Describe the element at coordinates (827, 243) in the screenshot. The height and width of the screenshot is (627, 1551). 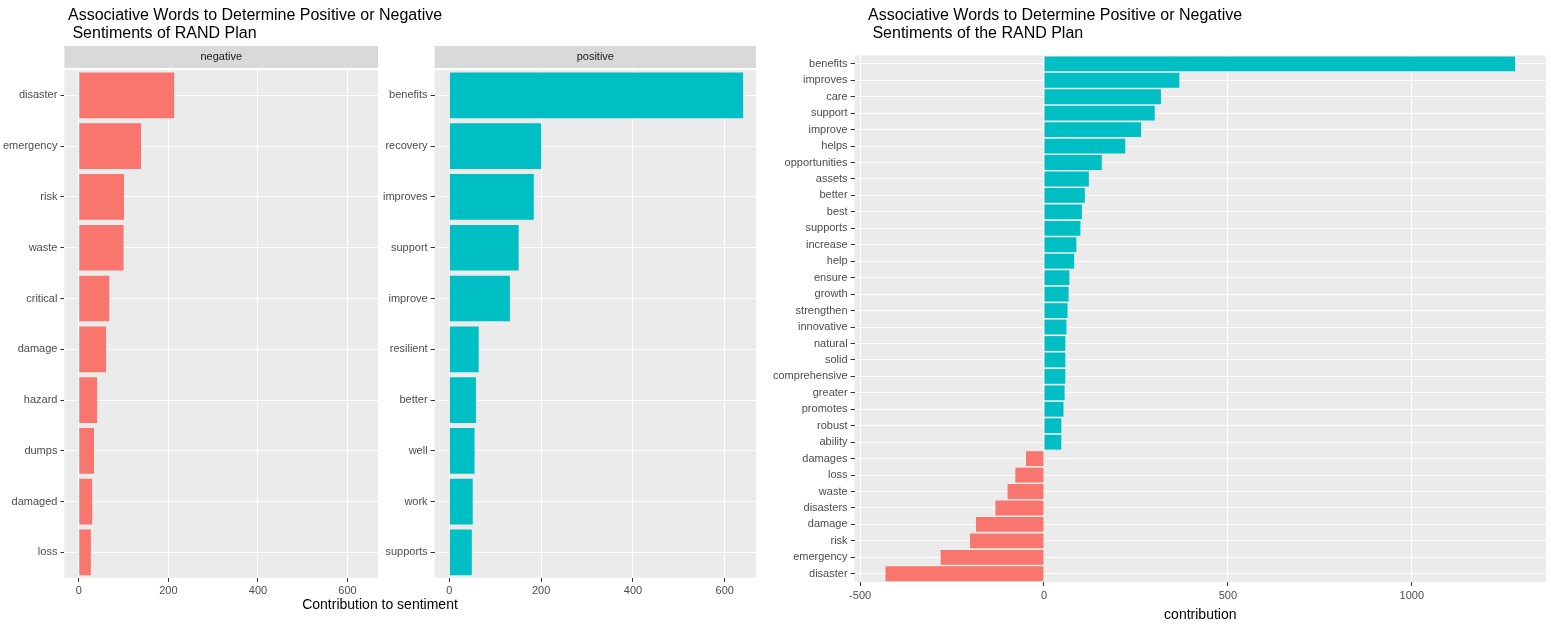
I see `y-tick-label: increase` at that location.